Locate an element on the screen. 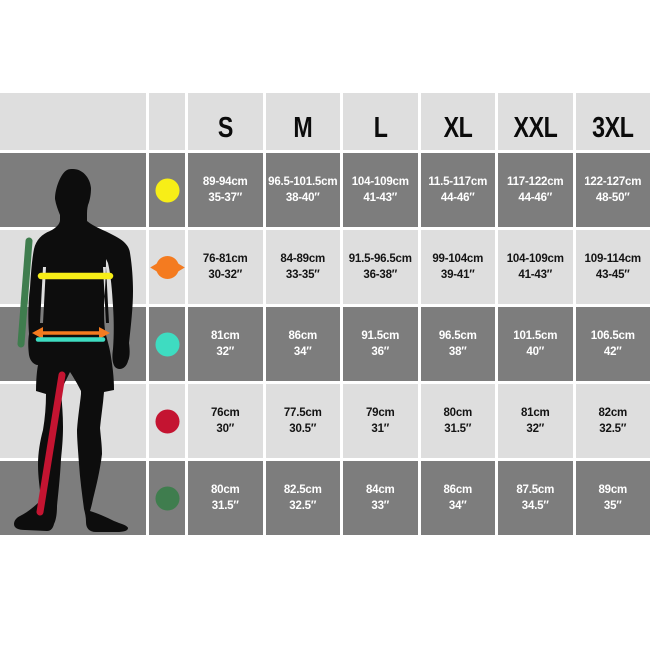  column-header-3xl: 3XL is located at coordinates (612, 121).